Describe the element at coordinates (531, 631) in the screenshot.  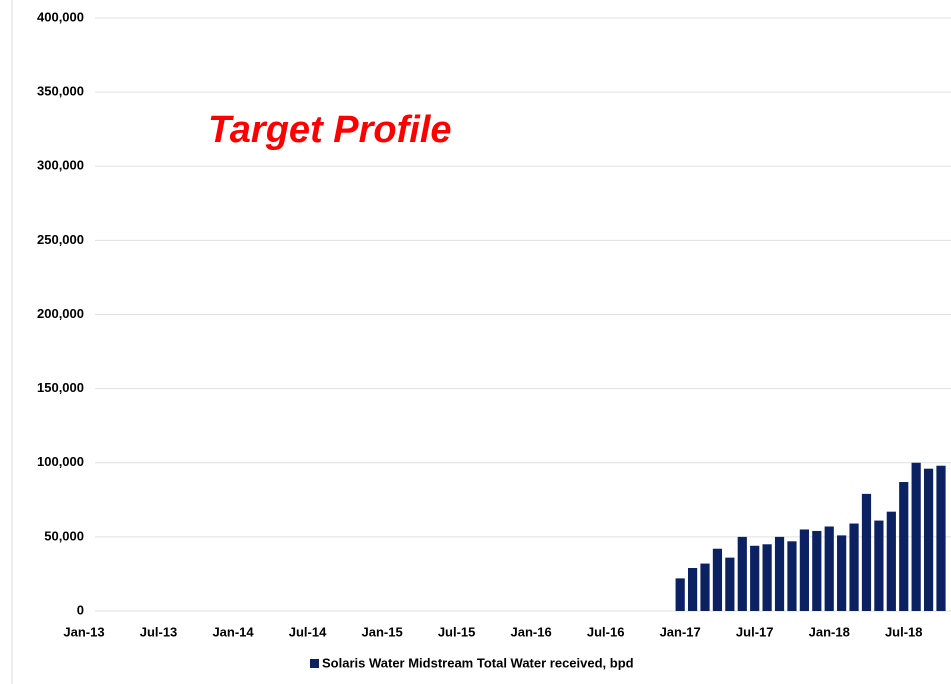
I see `x-tick-label: Jan-16` at that location.